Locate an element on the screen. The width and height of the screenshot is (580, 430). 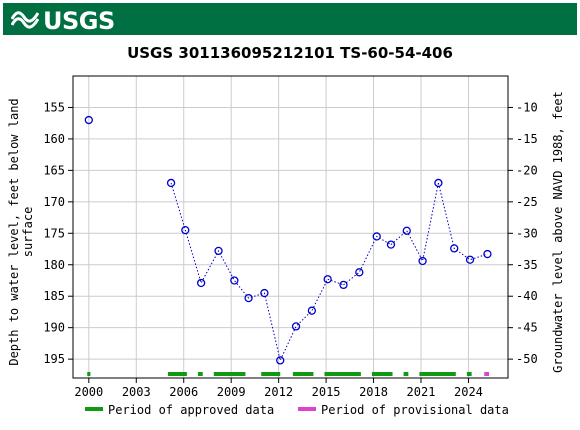
usgs-wave-icon is located at coordinates (25, 20).